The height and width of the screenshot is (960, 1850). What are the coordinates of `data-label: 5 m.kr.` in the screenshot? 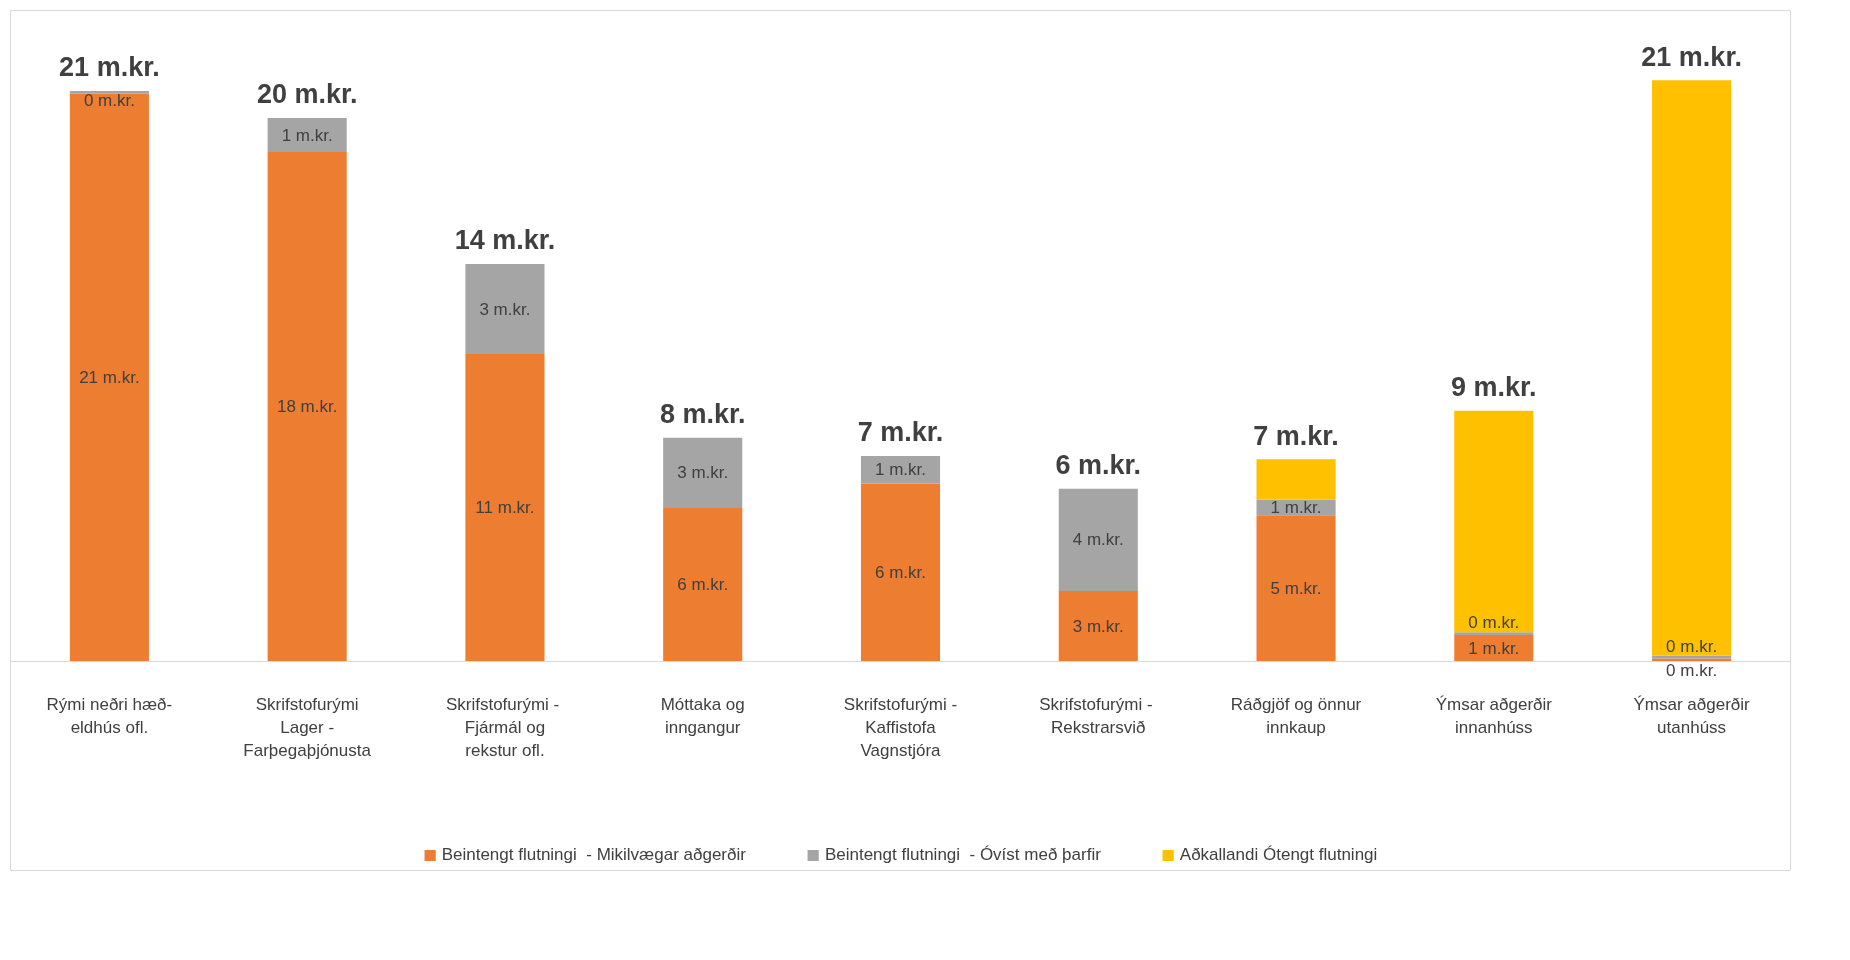 It's located at (1296, 588).